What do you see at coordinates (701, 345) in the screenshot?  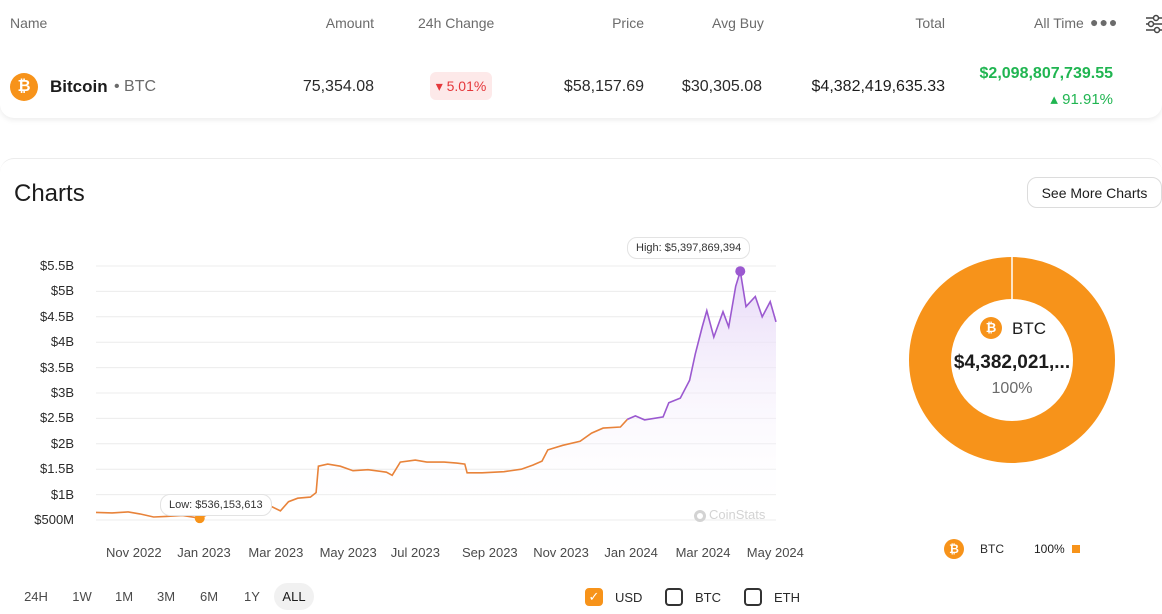 I see `value-line-recent` at bounding box center [701, 345].